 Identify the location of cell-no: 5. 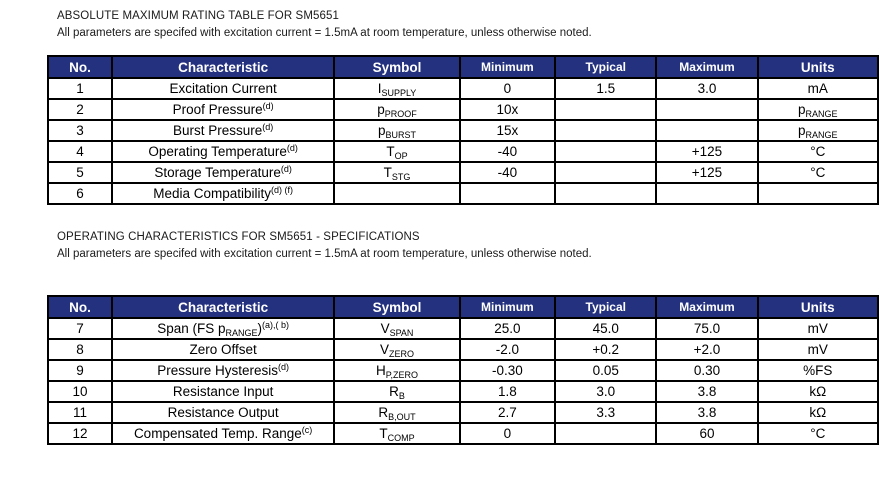
(80, 172).